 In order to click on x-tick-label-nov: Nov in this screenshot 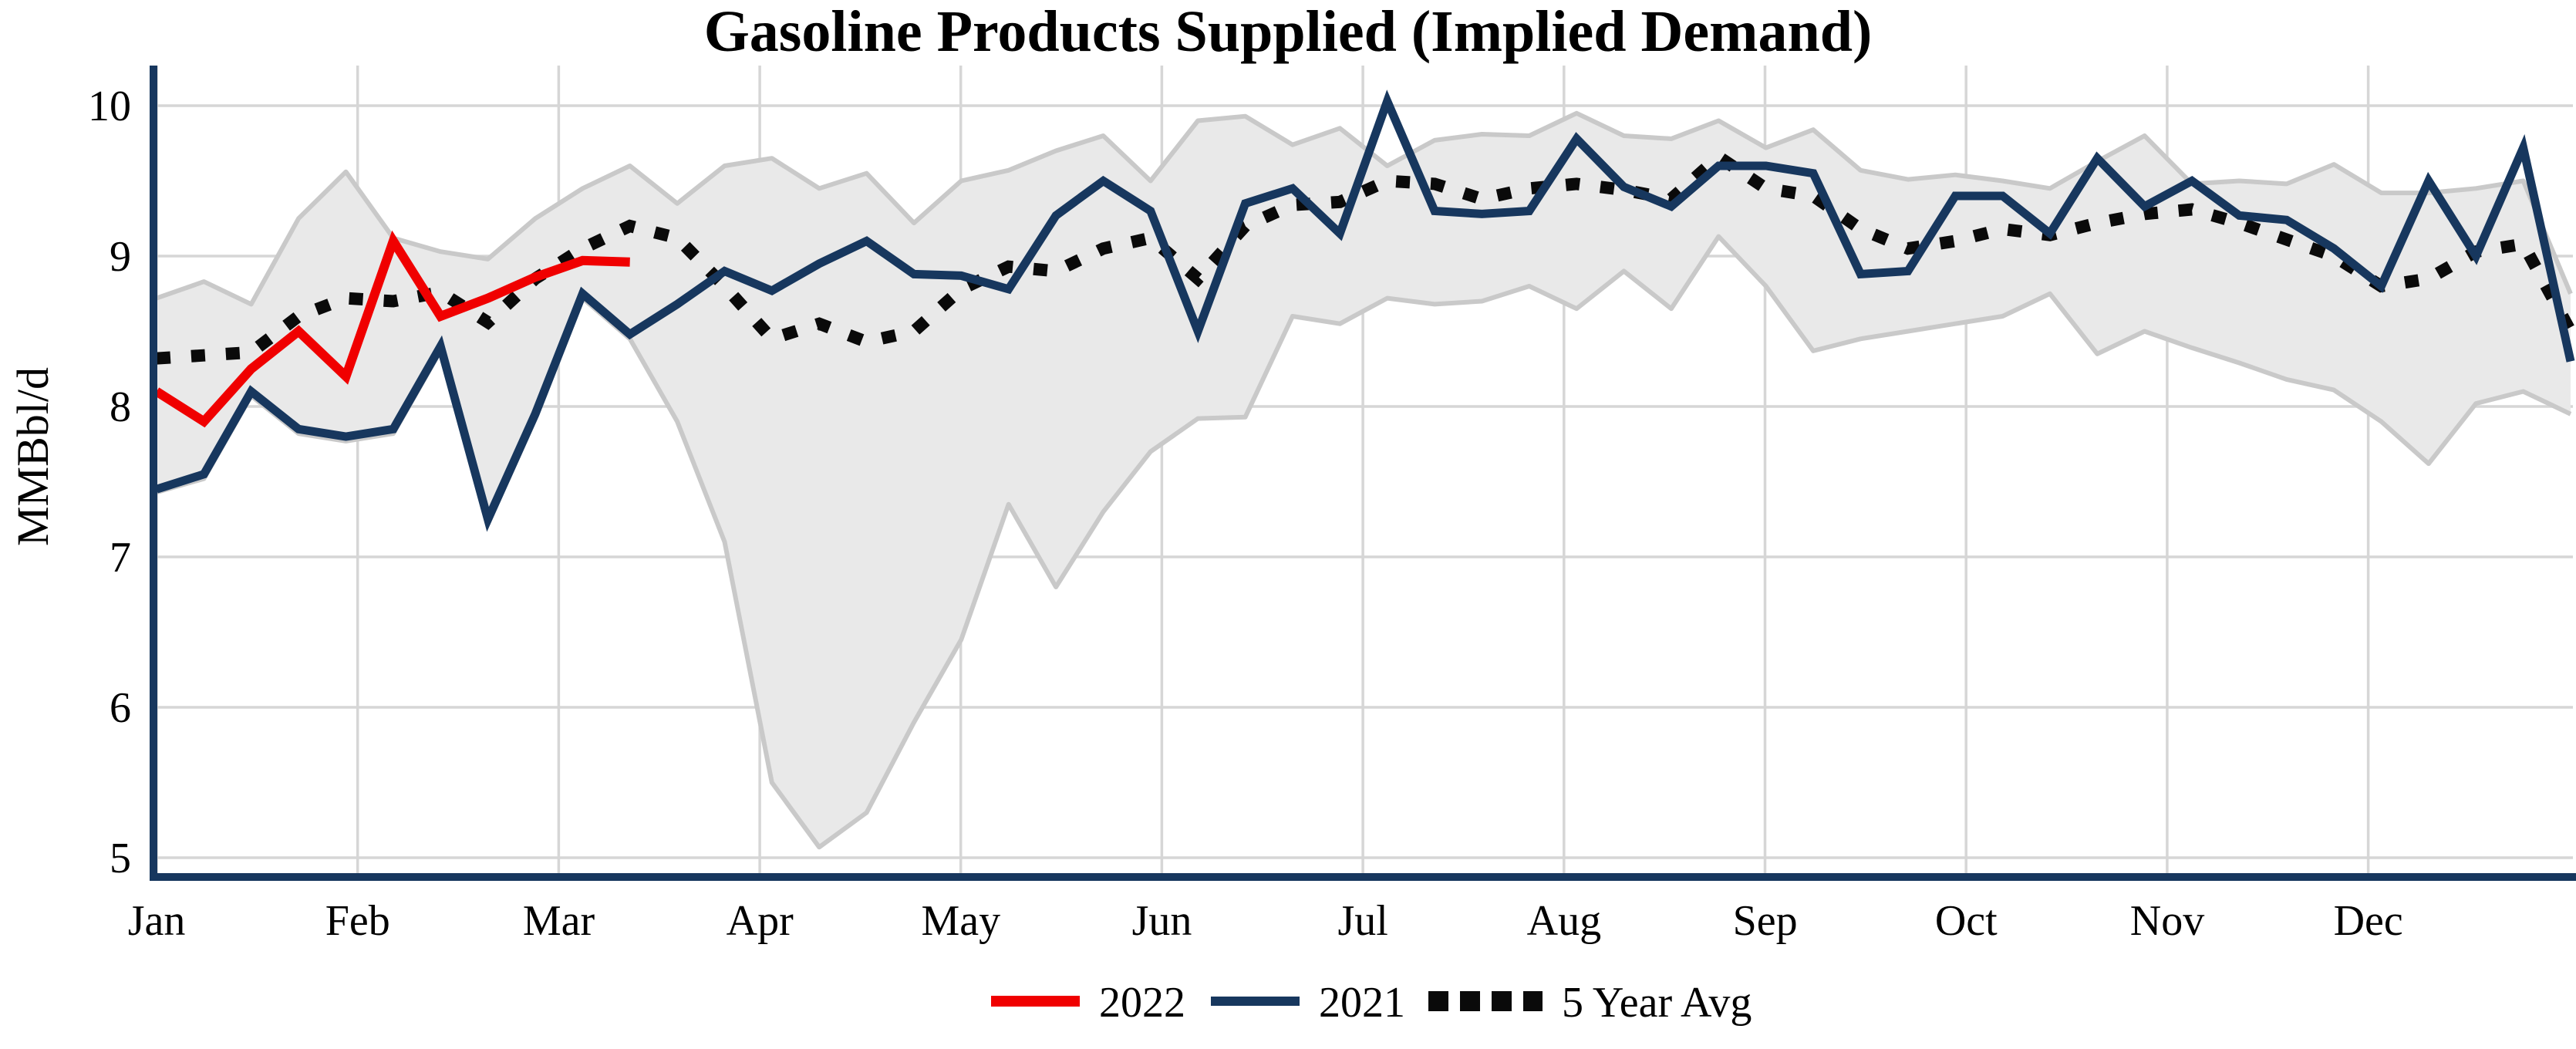, I will do `click(2167, 921)`.